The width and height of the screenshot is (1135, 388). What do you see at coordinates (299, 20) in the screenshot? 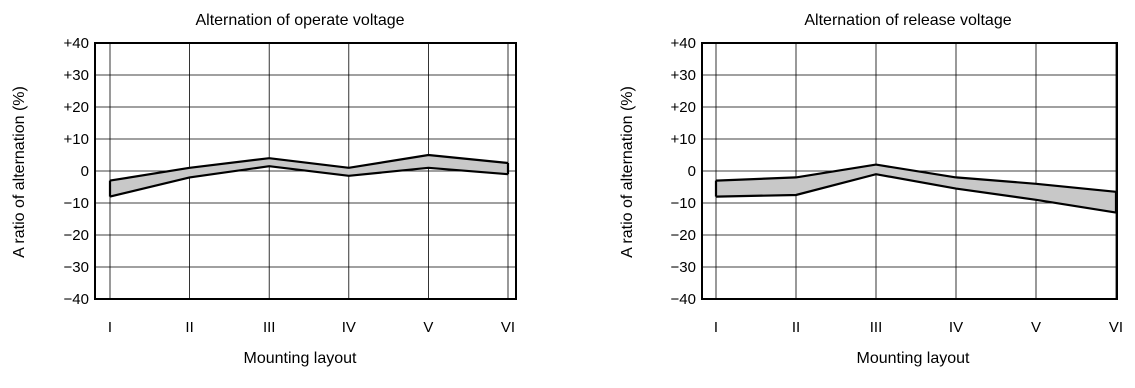
I see `chart-title: Alternation of operate voltage` at bounding box center [299, 20].